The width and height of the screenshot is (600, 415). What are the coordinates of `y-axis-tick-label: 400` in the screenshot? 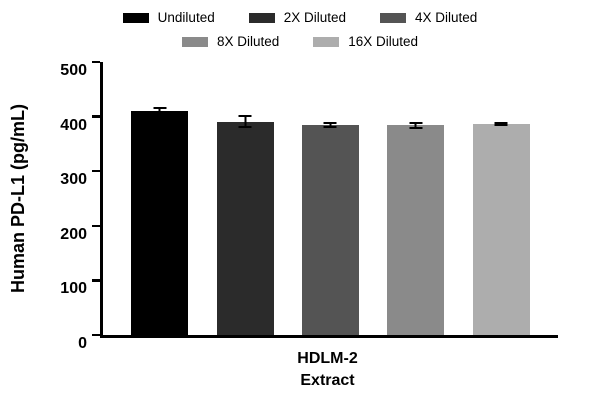 It's located at (73, 125).